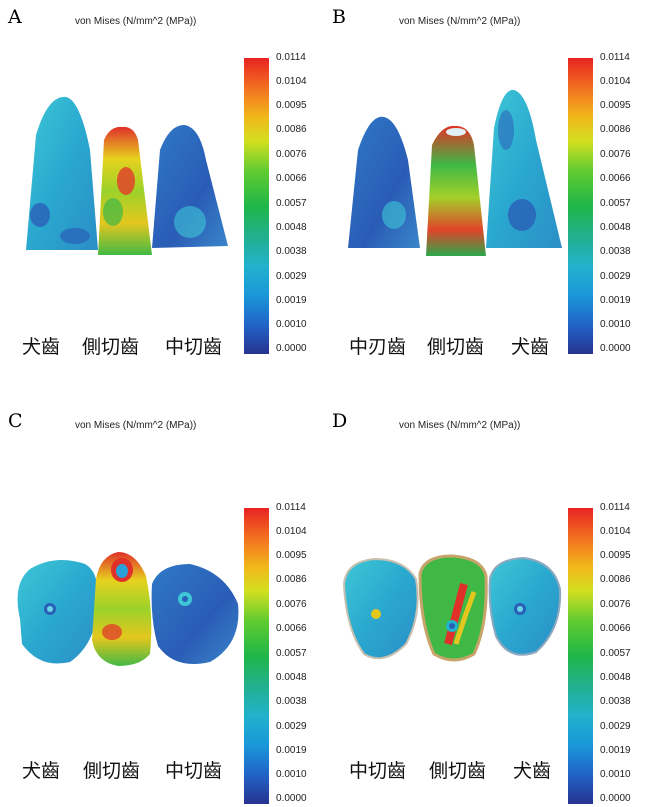 The width and height of the screenshot is (648, 807). I want to click on panel-letter: D, so click(340, 421).